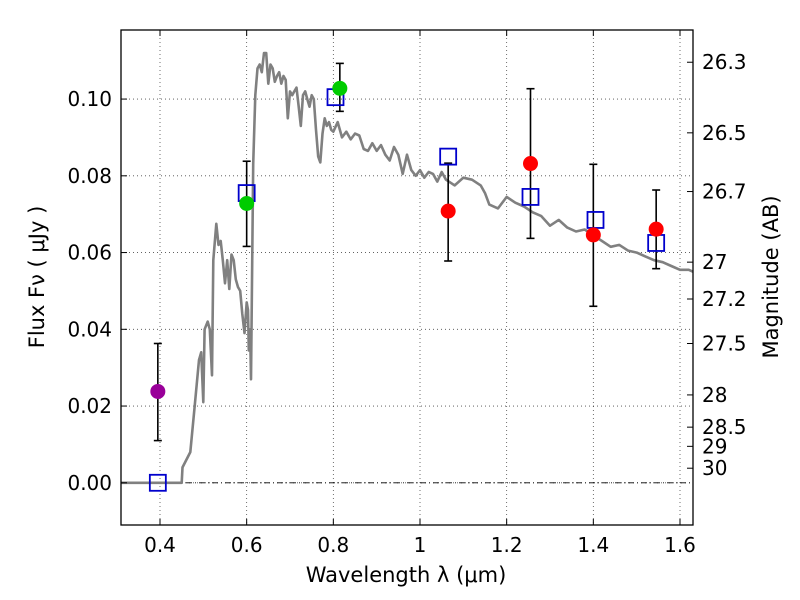  Describe the element at coordinates (89, 329) in the screenshot. I see `y-tick-label: 0.04` at that location.